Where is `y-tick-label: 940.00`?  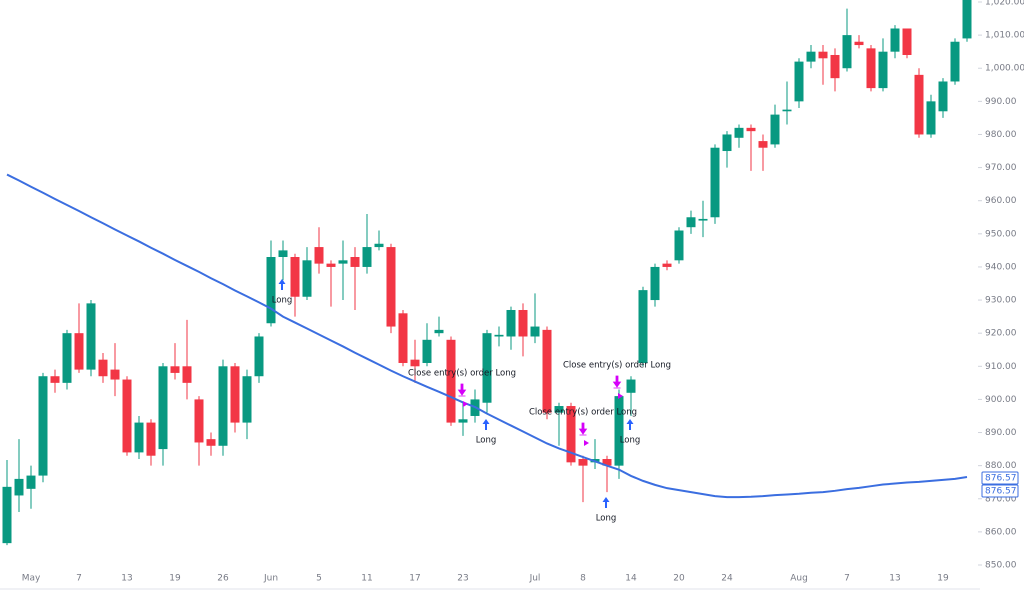 y-tick-label: 940.00 is located at coordinates (1001, 267).